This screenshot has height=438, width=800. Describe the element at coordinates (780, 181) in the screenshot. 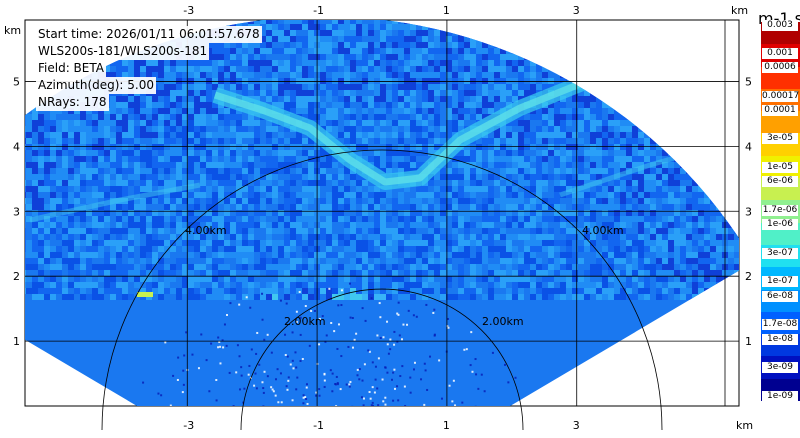

I see `colorbar-tick-label: 6e-06` at that location.